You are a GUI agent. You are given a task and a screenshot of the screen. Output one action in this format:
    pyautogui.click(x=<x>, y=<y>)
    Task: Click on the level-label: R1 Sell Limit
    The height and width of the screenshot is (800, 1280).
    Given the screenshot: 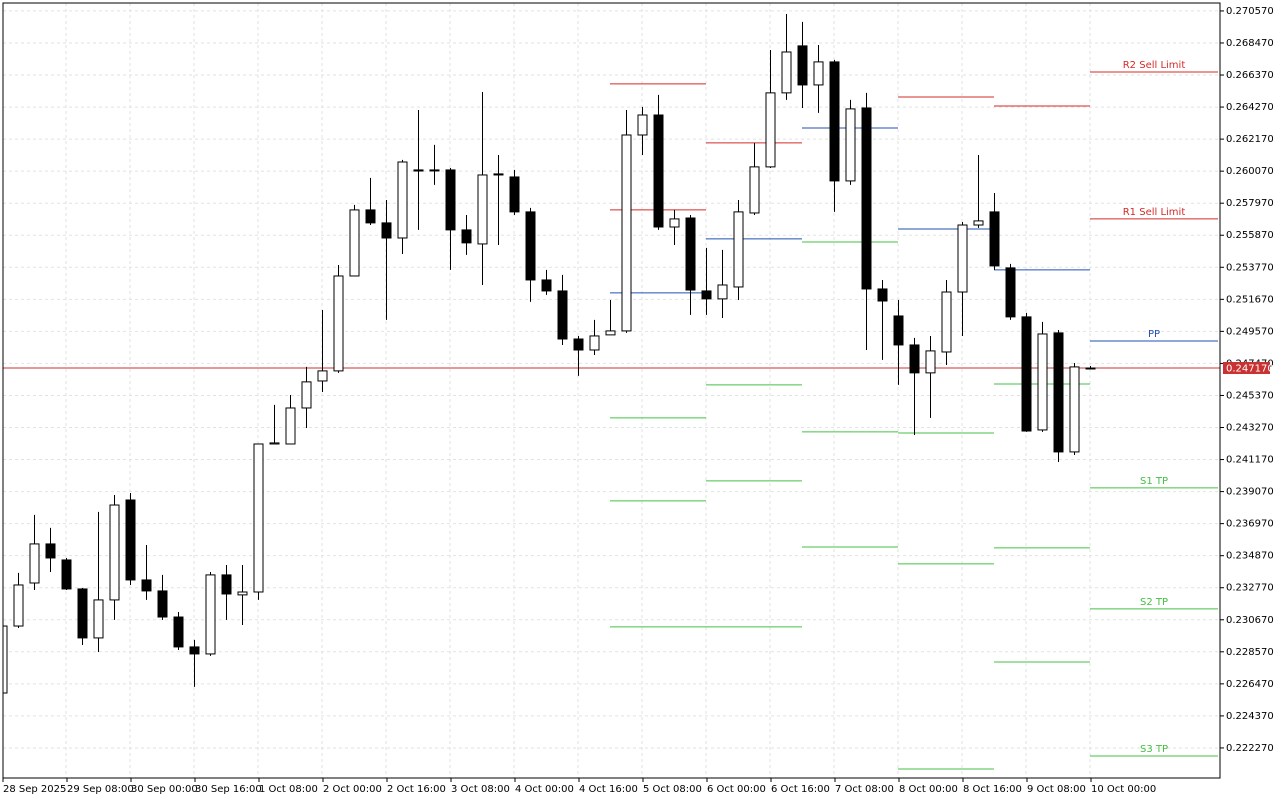 What is the action you would take?
    pyautogui.click(x=1154, y=212)
    